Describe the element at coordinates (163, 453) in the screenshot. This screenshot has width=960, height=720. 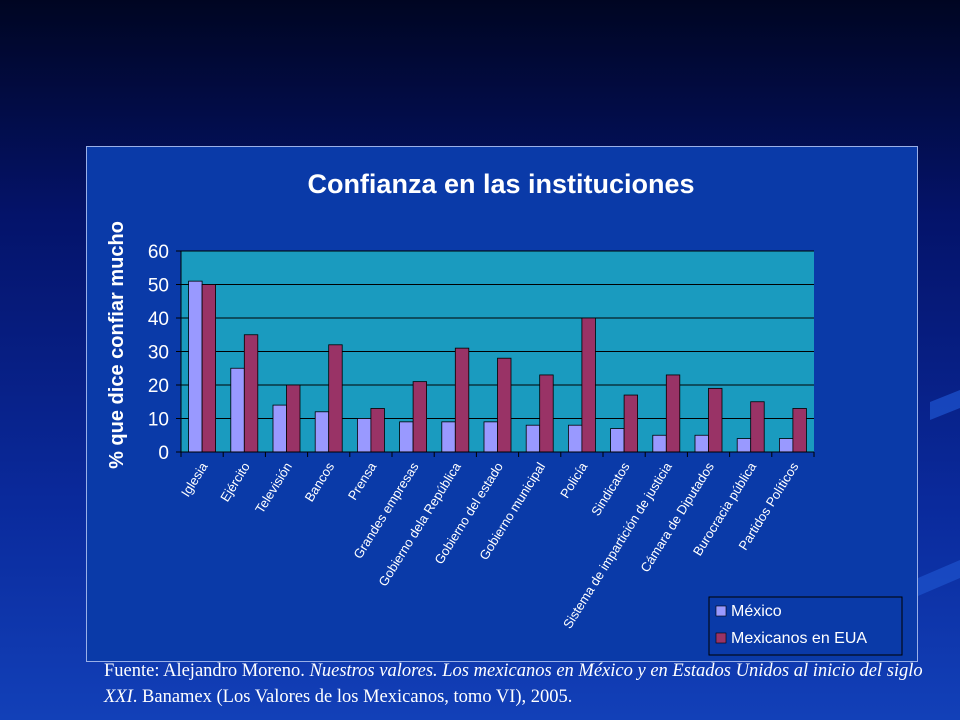
I see `y-tick-label: 0` at that location.